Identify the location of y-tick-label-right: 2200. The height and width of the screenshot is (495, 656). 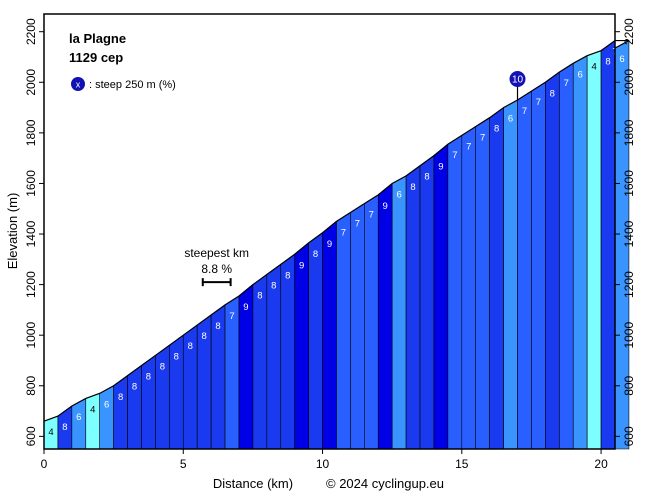
(629, 31).